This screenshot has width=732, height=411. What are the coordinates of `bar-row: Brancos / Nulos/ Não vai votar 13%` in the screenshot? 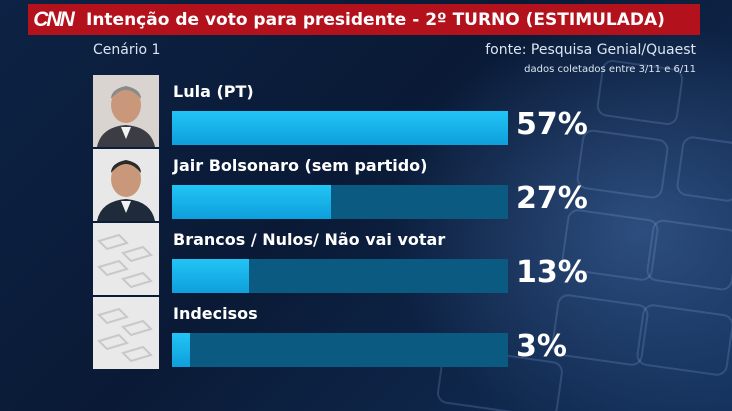 It's located at (353, 259).